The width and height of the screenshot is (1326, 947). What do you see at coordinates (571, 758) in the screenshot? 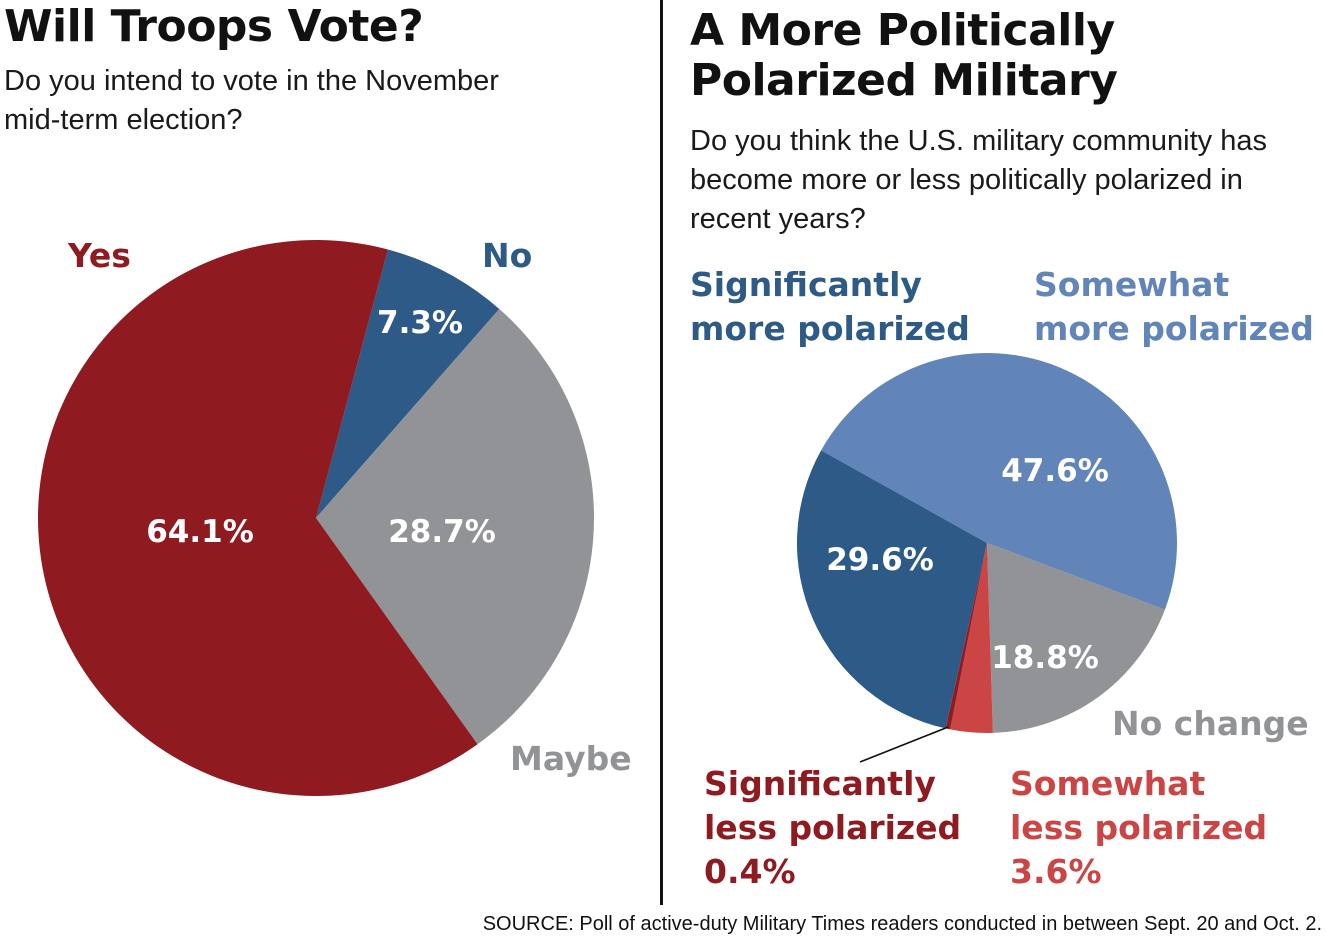
I see `chart1-category-label: Maybe` at bounding box center [571, 758].